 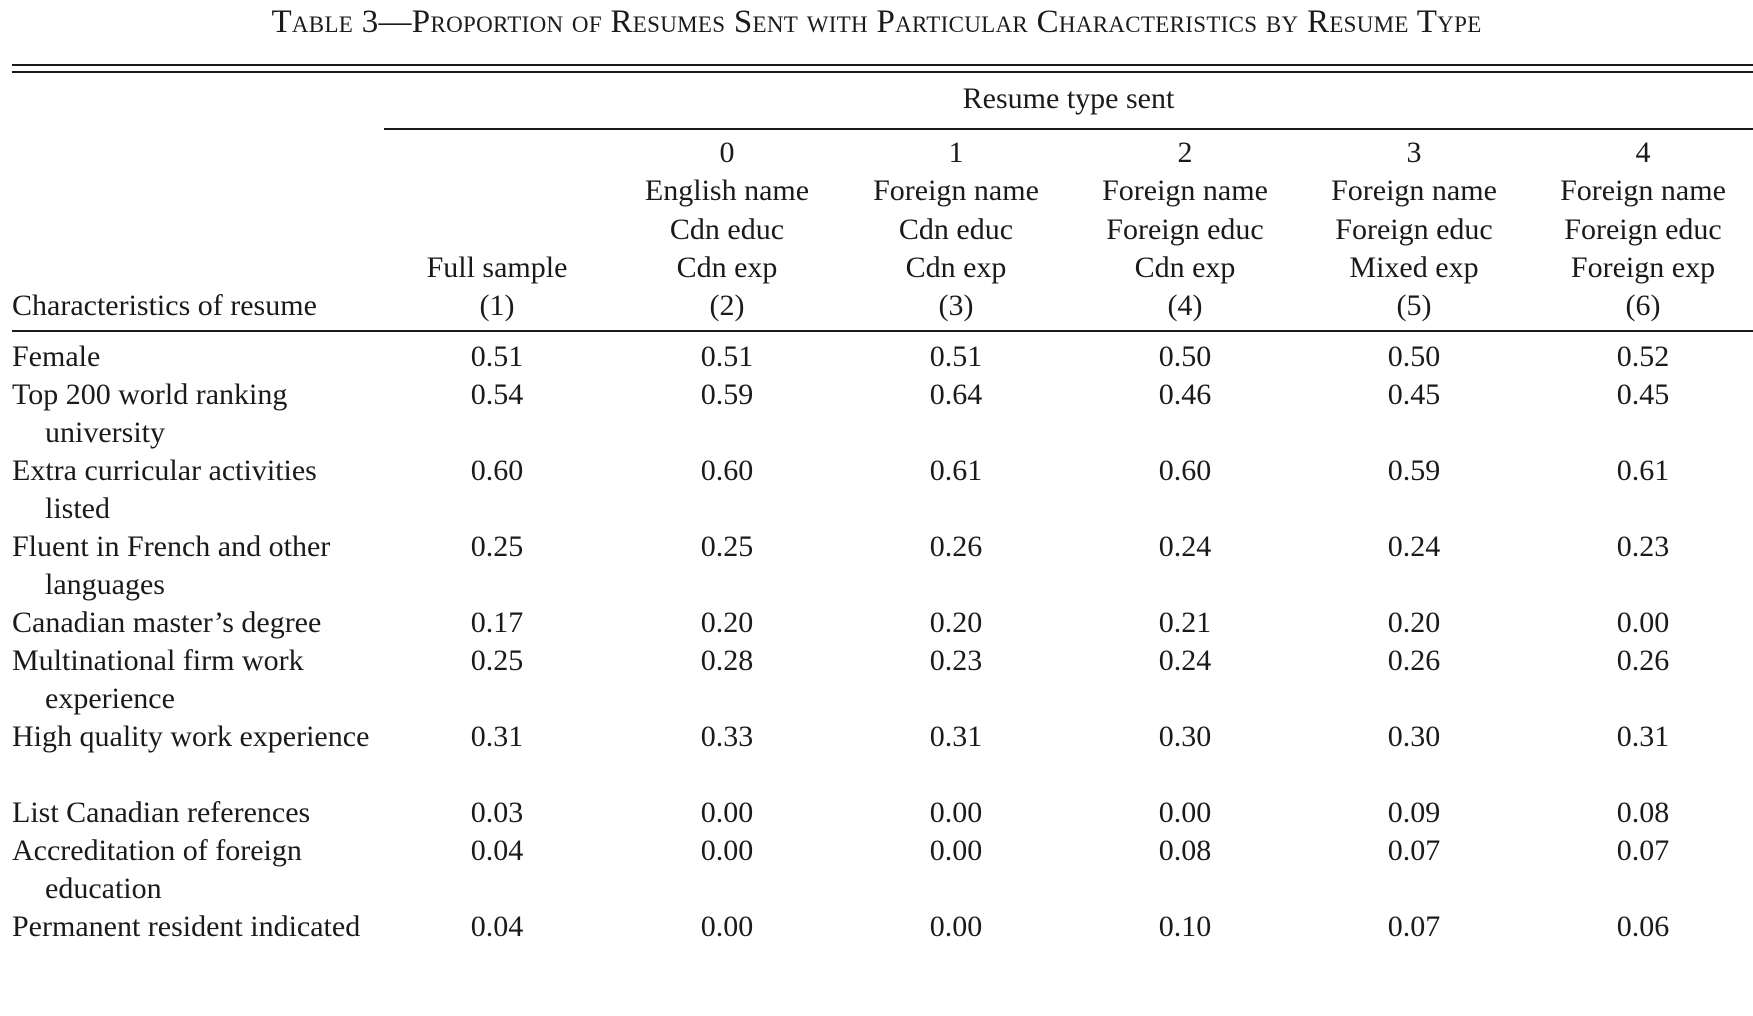 I want to click on row-label: Multinational firm work experience, so click(x=158, y=679).